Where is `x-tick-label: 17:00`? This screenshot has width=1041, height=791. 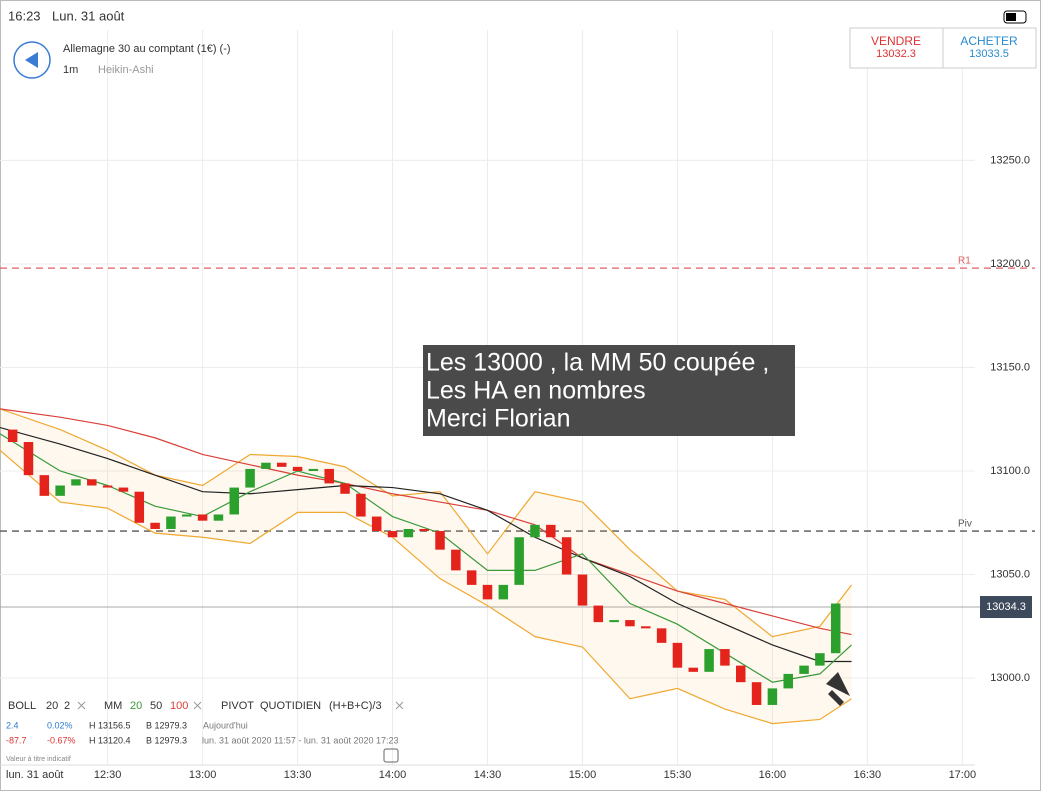 x-tick-label: 17:00 is located at coordinates (963, 775).